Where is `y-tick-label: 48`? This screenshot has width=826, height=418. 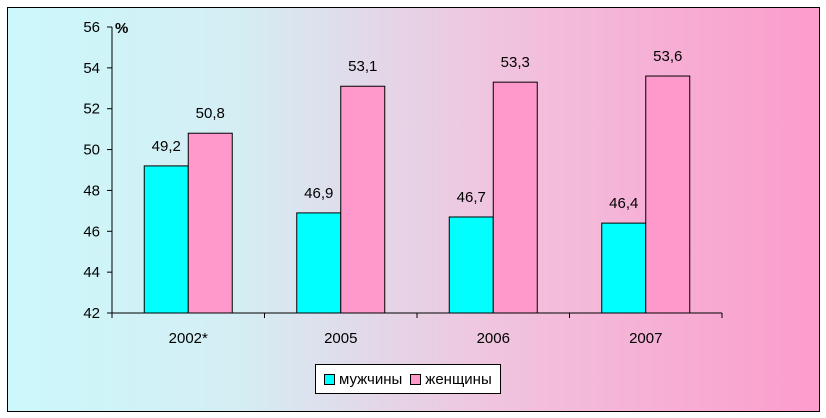 y-tick-label: 48 is located at coordinates (91, 190).